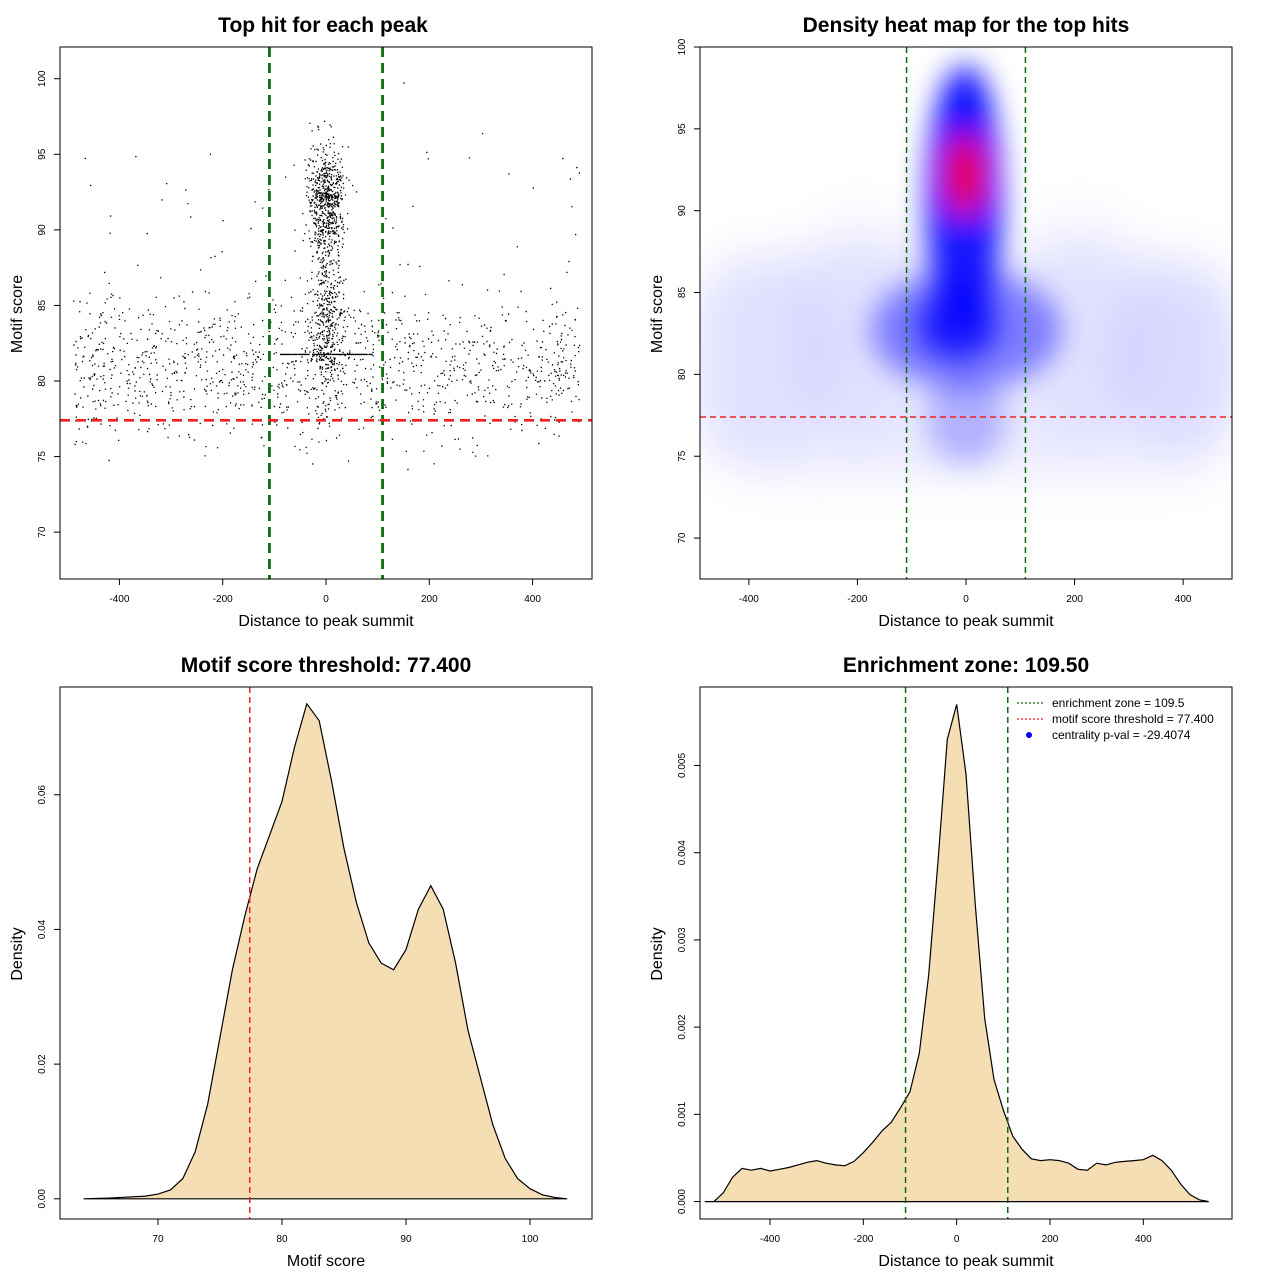 This screenshot has width=1280, height=1280. What do you see at coordinates (966, 25) in the screenshot?
I see `heatmap-title: Density heat map for the top hits` at bounding box center [966, 25].